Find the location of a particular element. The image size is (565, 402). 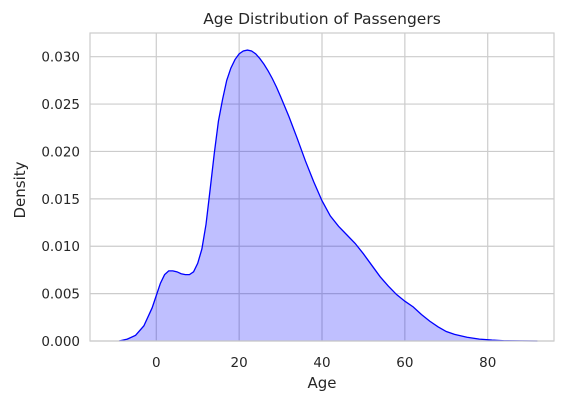

x-tick-label: 20 is located at coordinates (239, 363).